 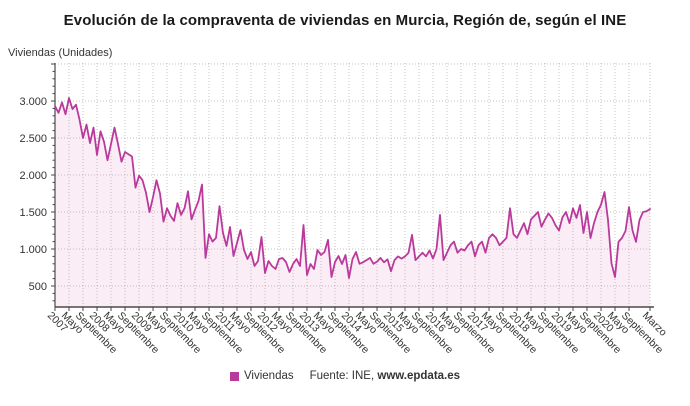 I want to click on y-axis-title: Viviendas (Unidades), so click(x=60, y=53).